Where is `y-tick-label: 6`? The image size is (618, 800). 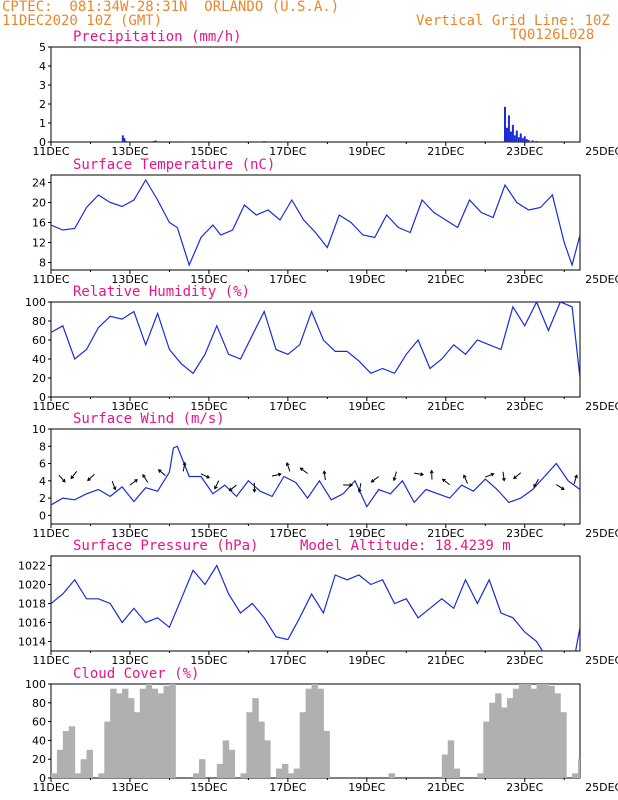 y-tick-label: 6 is located at coordinates (42, 464).